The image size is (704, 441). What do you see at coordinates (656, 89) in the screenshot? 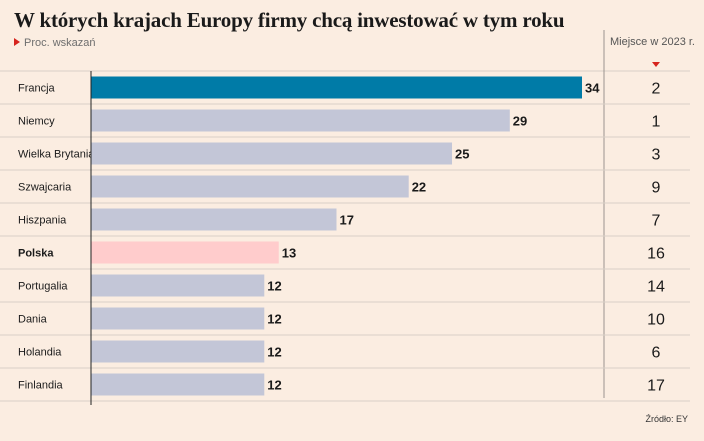
I see `rank-value: 2` at bounding box center [656, 89].